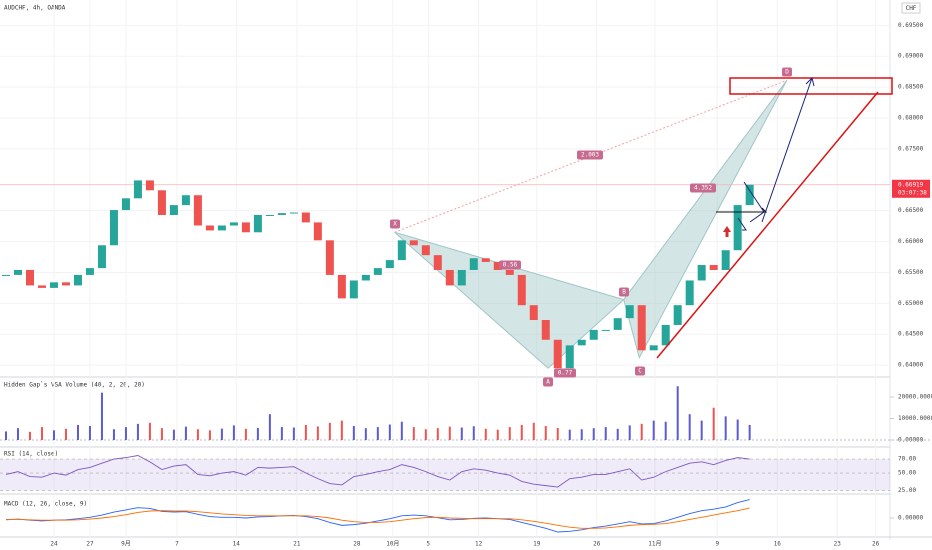 This screenshot has width=932, height=550. Describe the element at coordinates (54, 544) in the screenshot. I see `x-tick-label: 24` at that location.